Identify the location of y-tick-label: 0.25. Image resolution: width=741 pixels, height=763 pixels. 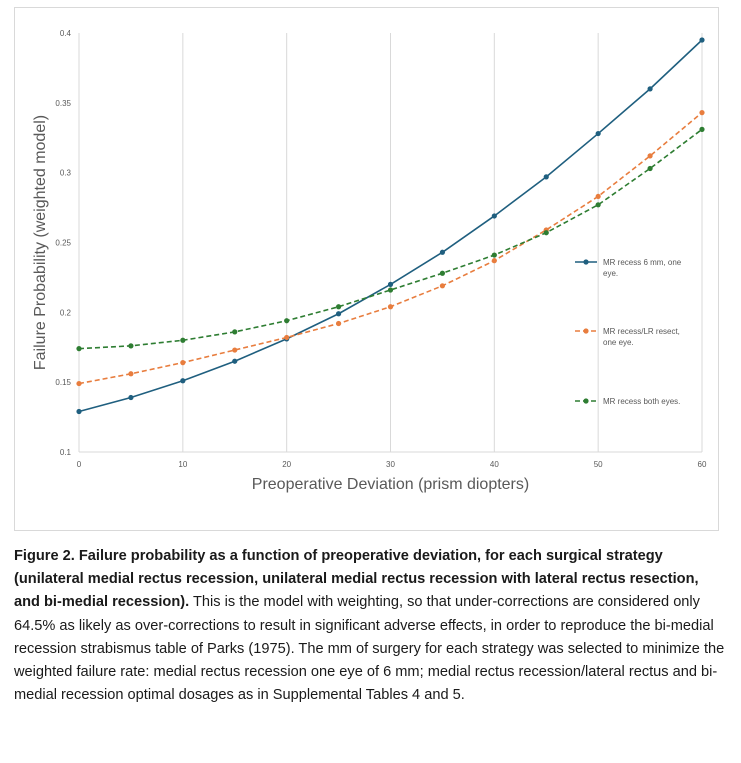
(63, 243).